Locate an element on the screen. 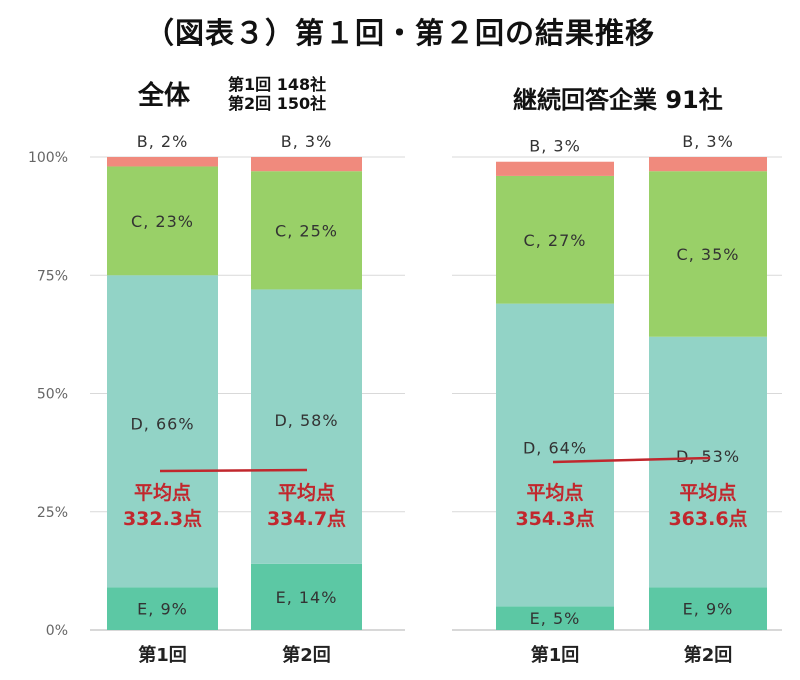 The height and width of the screenshot is (680, 800). sample-size-line: 第1回 148社 is located at coordinates (277, 84).